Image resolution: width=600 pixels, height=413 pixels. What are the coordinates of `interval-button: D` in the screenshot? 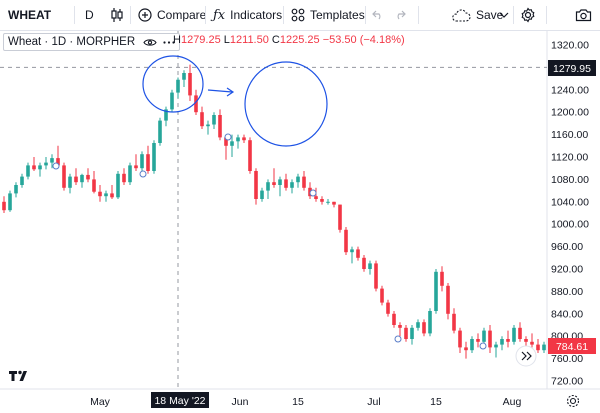 It's located at (89, 15).